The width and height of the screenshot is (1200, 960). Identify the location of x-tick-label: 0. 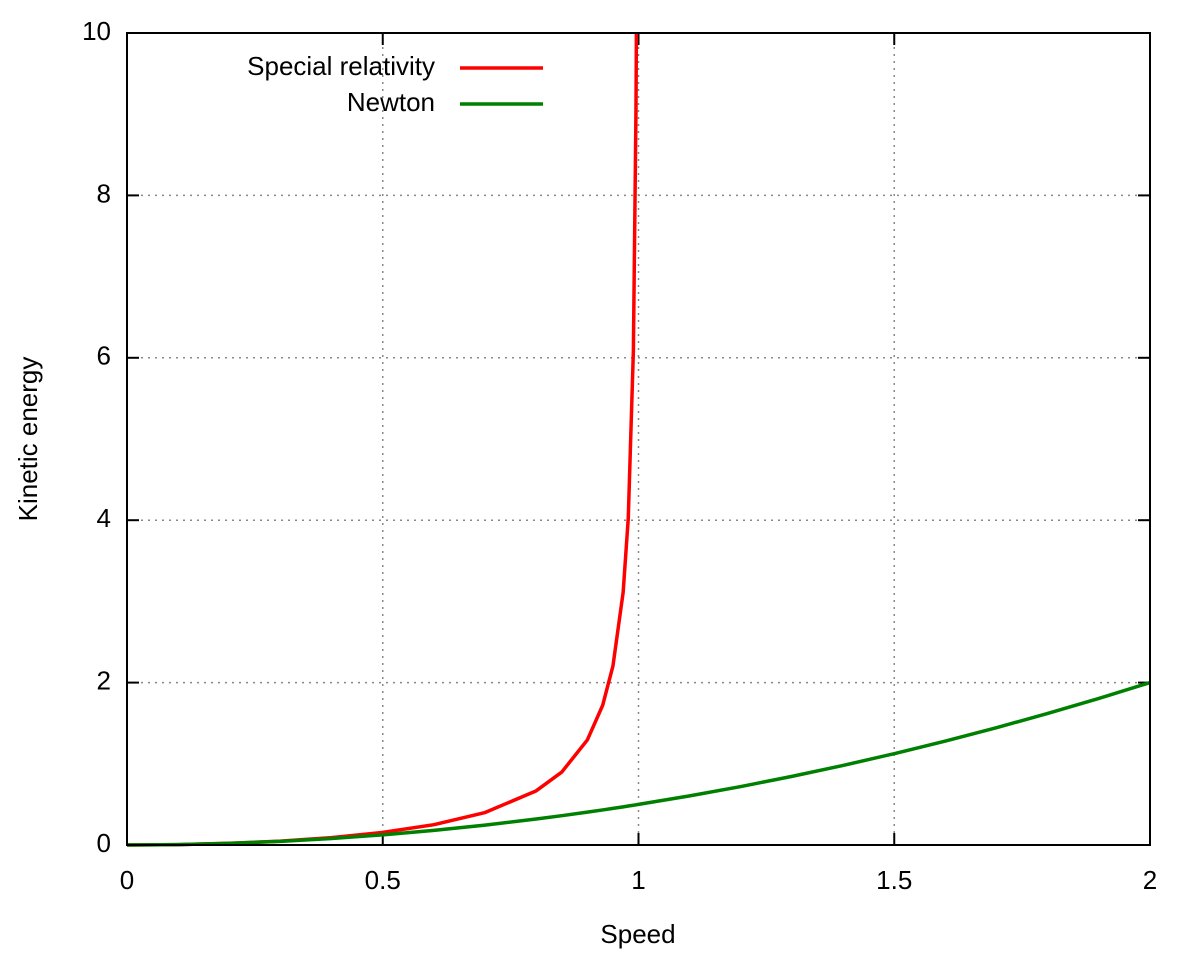
(127, 880).